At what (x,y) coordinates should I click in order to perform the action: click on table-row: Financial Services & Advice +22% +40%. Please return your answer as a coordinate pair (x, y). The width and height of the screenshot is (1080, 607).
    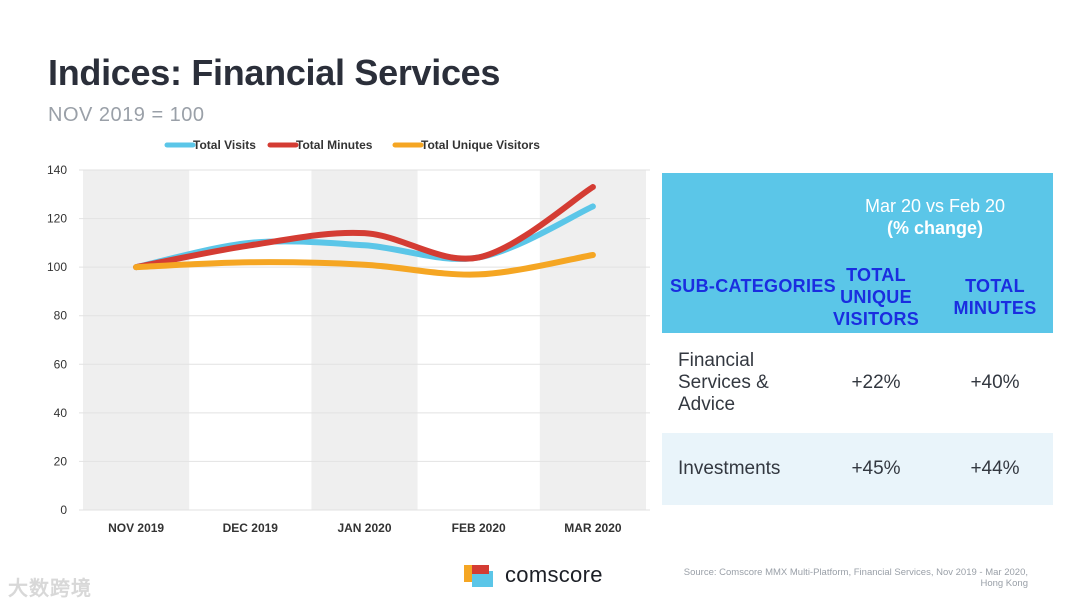
    Looking at the image, I should click on (857, 383).